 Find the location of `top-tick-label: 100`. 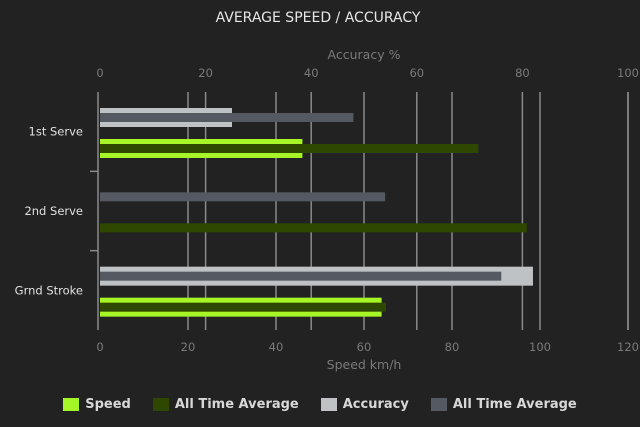

top-tick-label: 100 is located at coordinates (628, 73).